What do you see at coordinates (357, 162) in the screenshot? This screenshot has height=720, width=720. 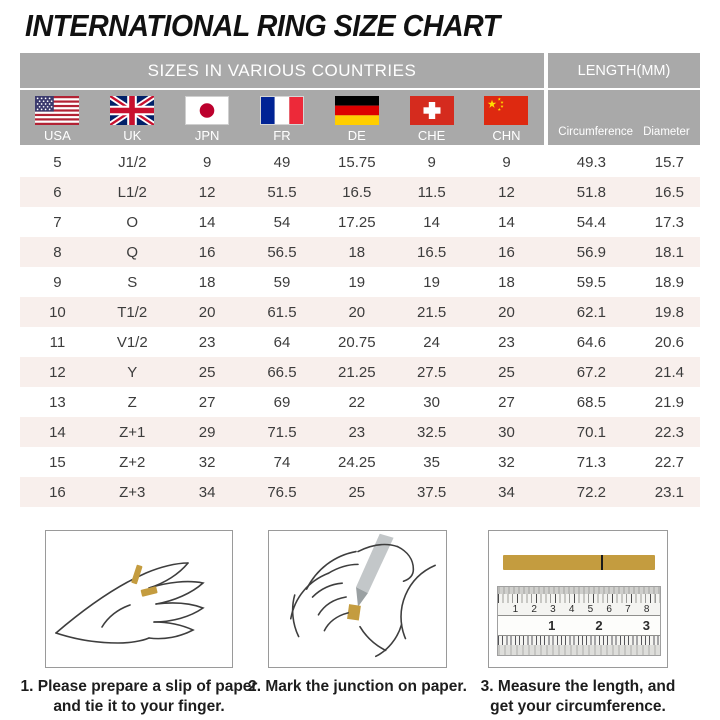 I see `table-cell: 15.75` at bounding box center [357, 162].